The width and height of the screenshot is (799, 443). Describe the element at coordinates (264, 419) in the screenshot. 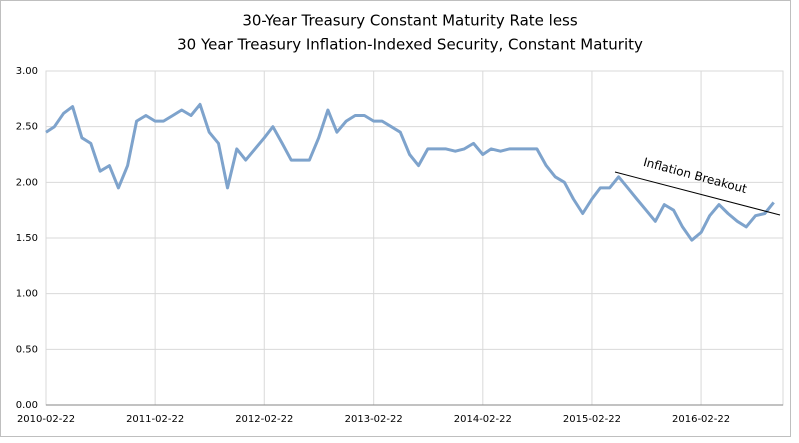

I see `x-tick-label: 2012-02-22` at that location.